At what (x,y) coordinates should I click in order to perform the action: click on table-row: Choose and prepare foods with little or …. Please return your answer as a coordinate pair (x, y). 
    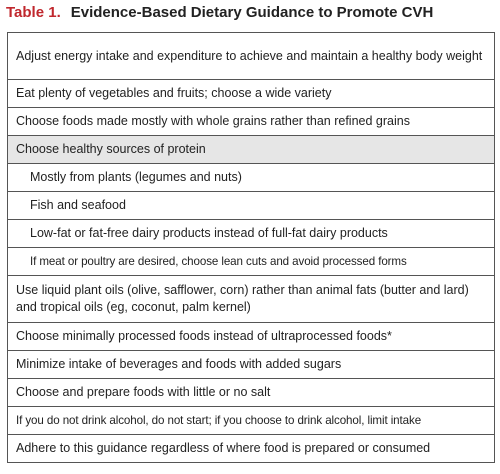
    Looking at the image, I should click on (251, 392).